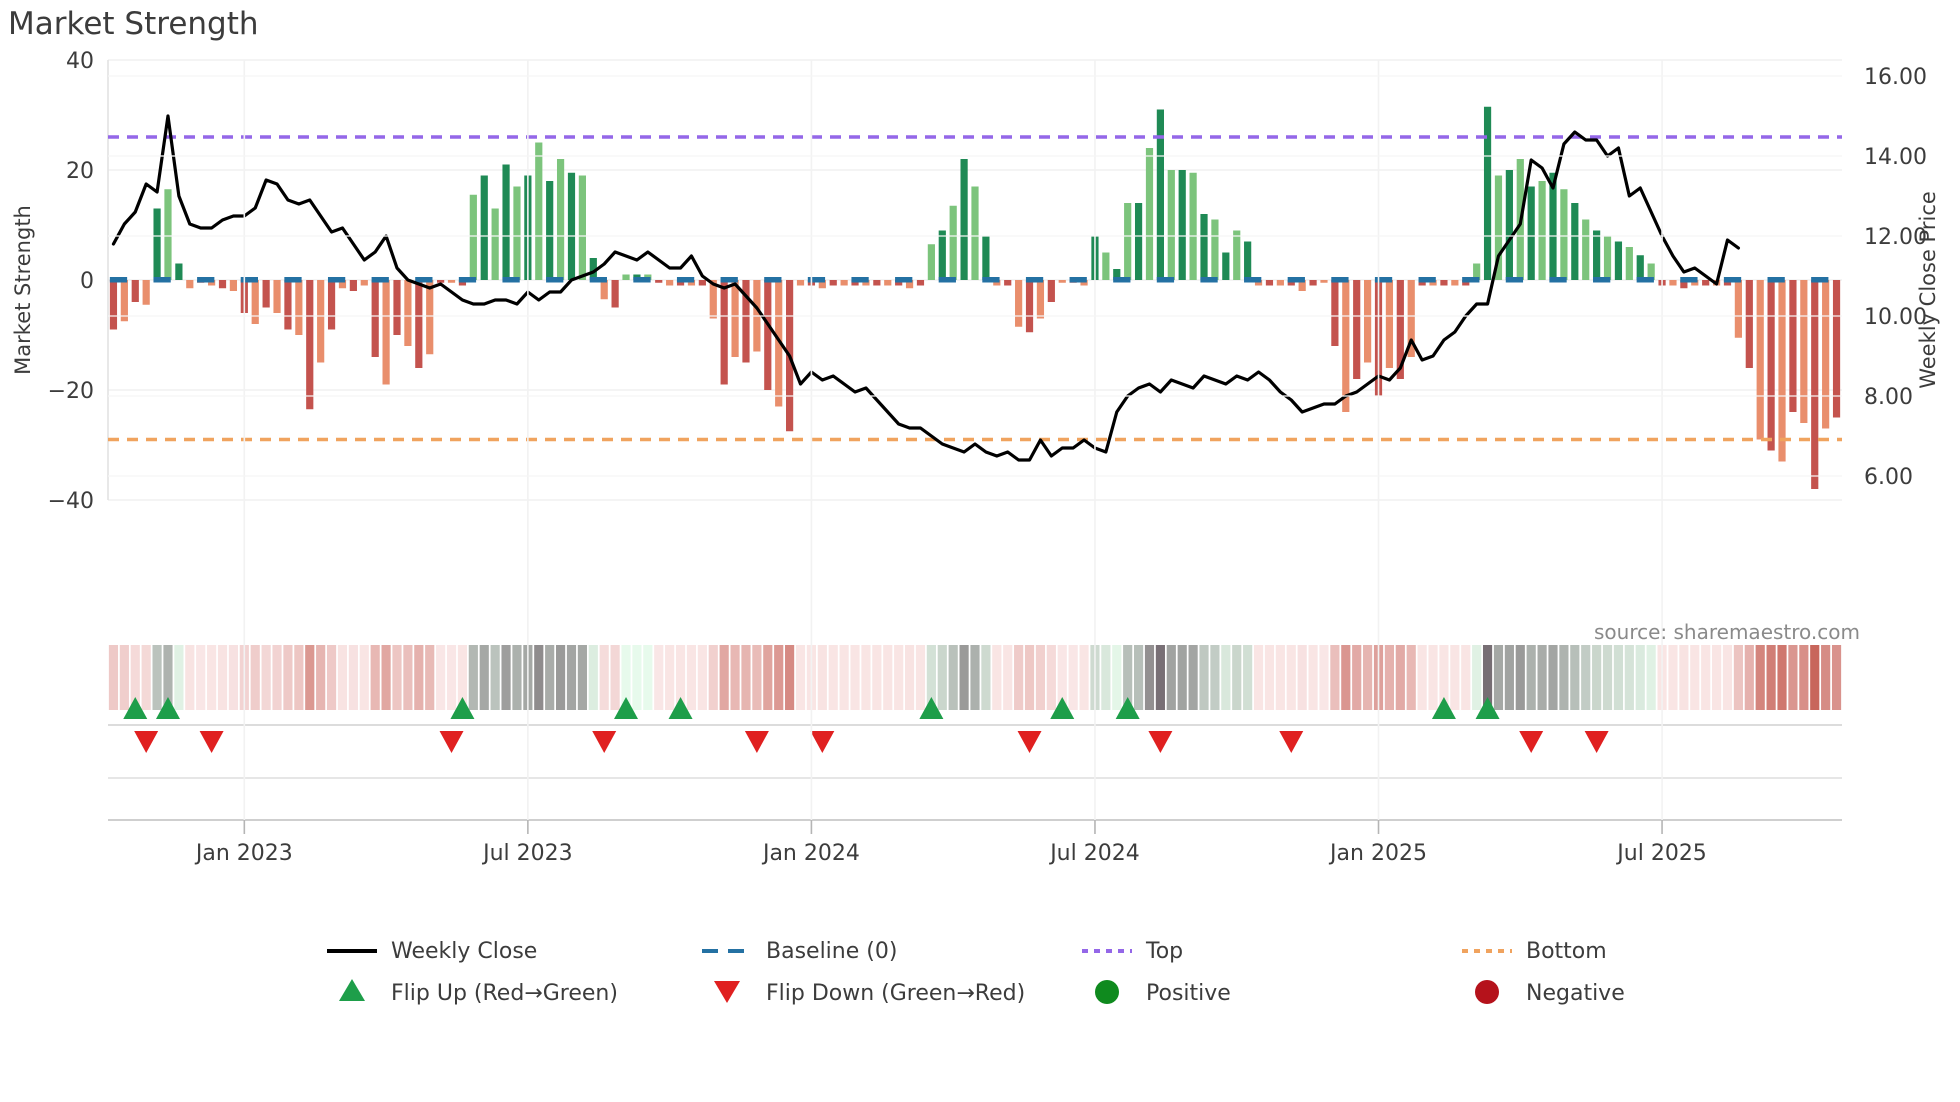 The image size is (1960, 1102). Describe the element at coordinates (80, 61) in the screenshot. I see `y-tick-label-left: 40` at that location.